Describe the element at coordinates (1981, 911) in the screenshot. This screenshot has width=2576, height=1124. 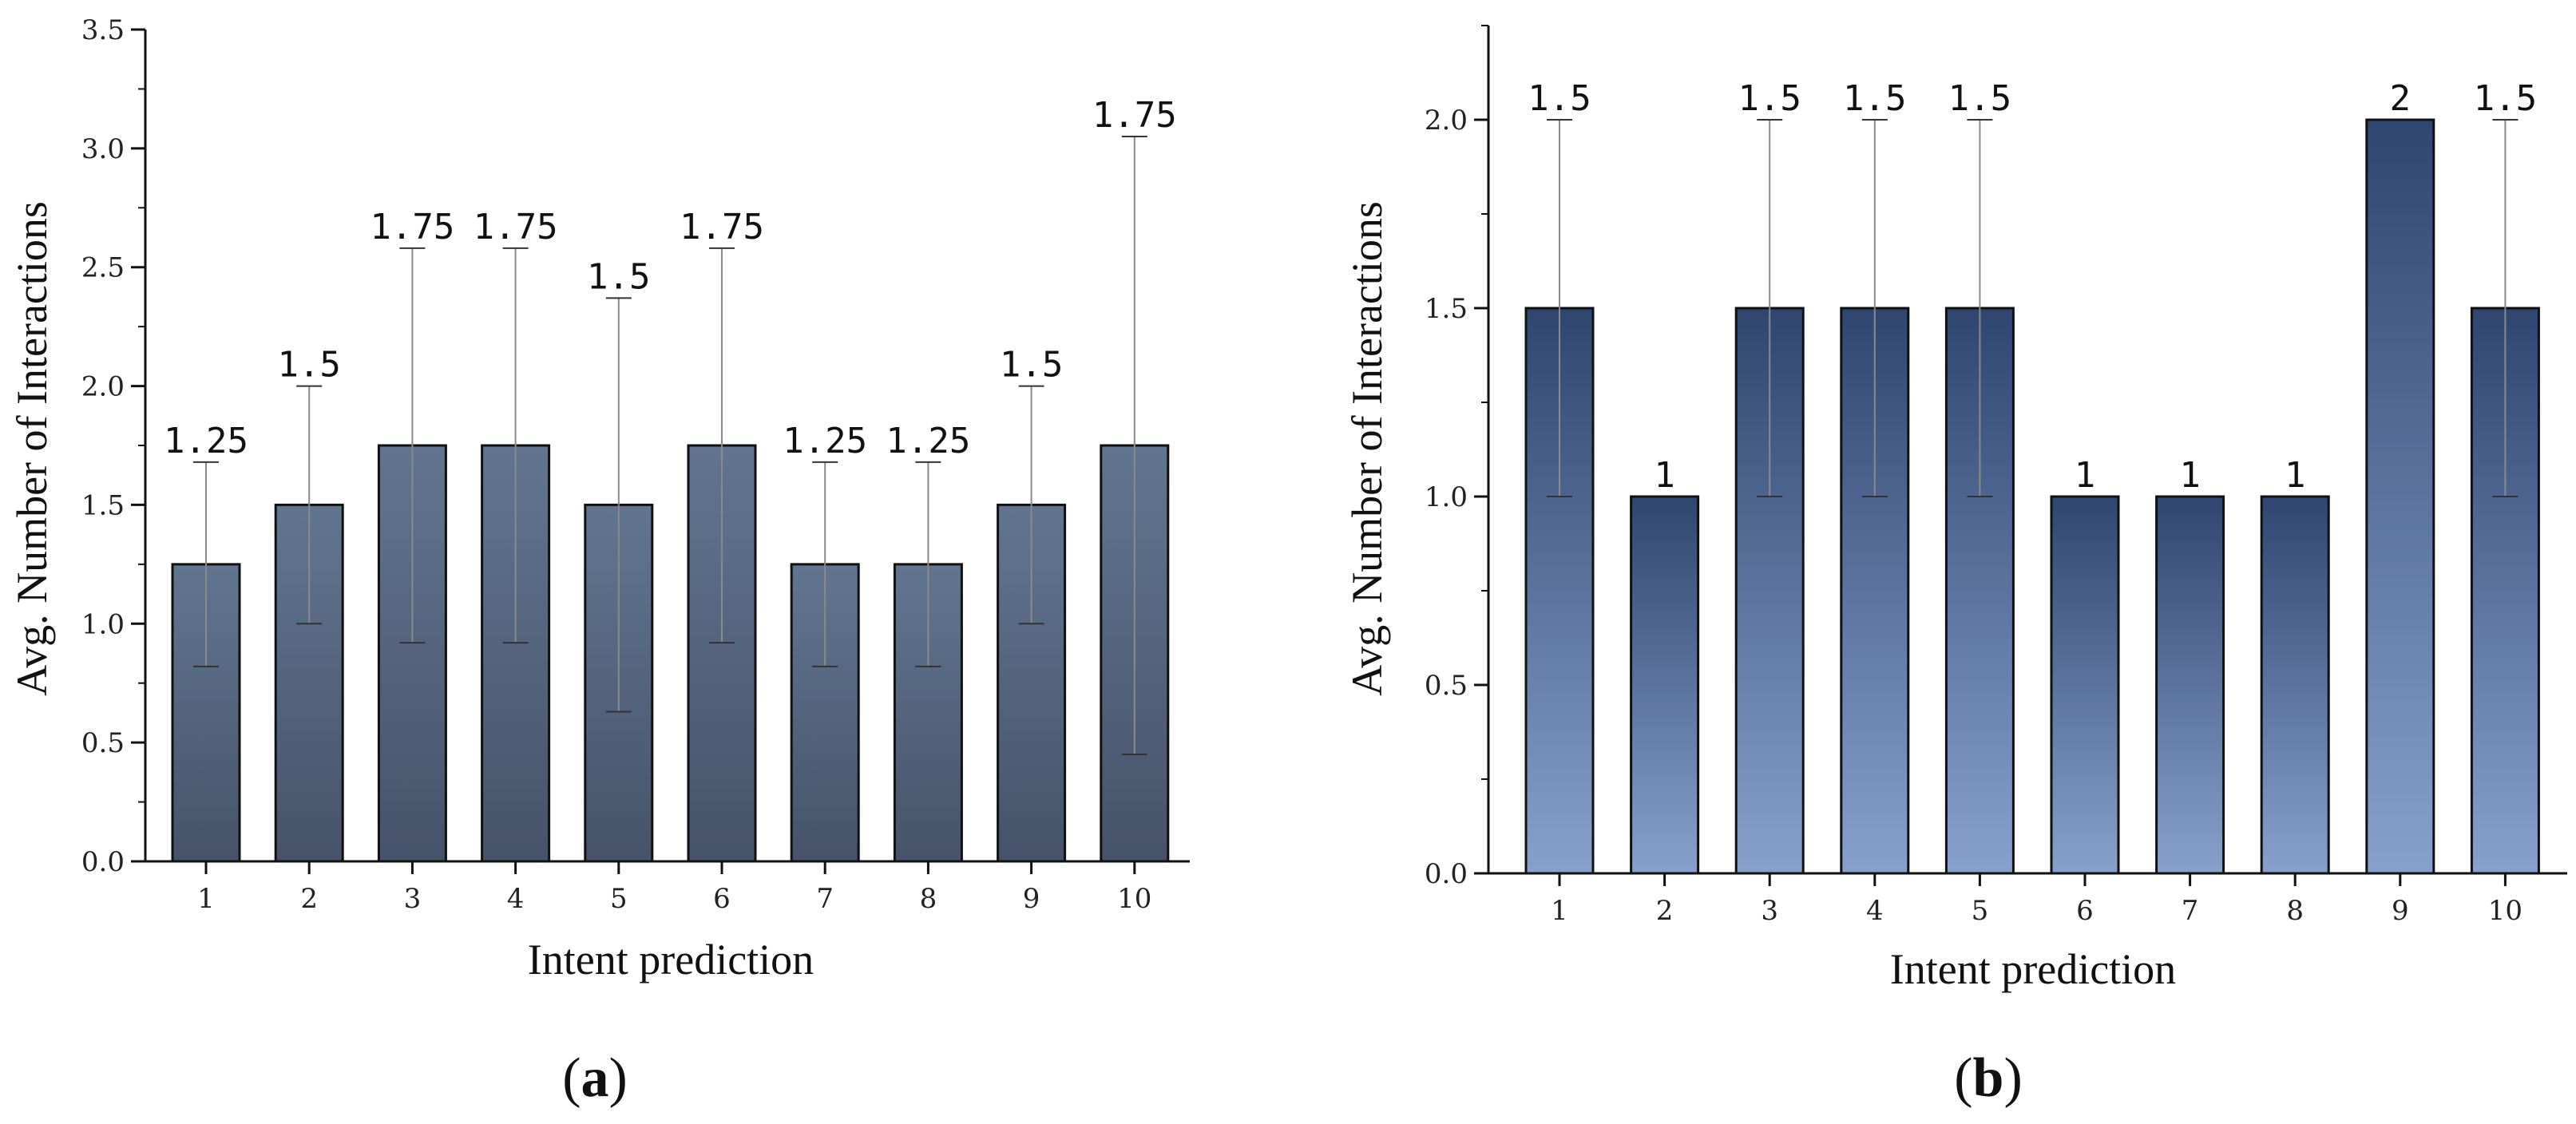
I see `x-tick-label-b: 5` at that location.